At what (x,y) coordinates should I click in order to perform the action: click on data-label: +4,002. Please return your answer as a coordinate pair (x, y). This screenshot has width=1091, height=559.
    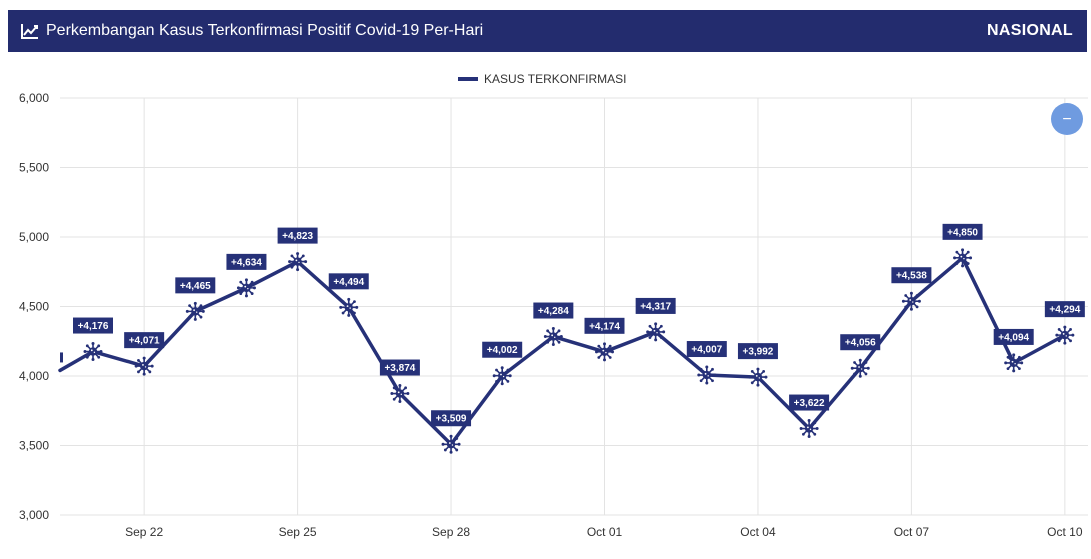
    Looking at the image, I should click on (502, 349).